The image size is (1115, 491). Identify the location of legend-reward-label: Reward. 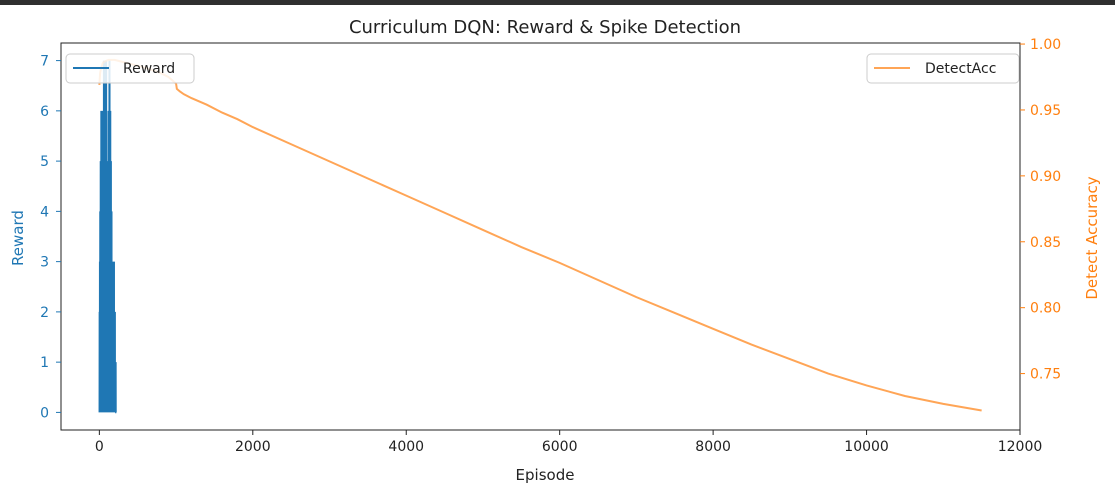
(149, 69).